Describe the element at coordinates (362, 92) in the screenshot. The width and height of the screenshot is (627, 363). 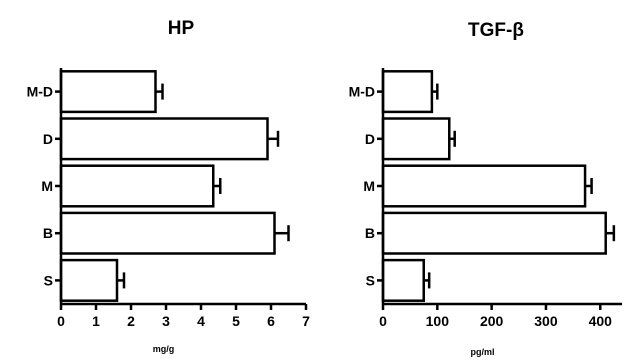
I see `tgf-beta-y-tick-label-m-d: M-D` at that location.